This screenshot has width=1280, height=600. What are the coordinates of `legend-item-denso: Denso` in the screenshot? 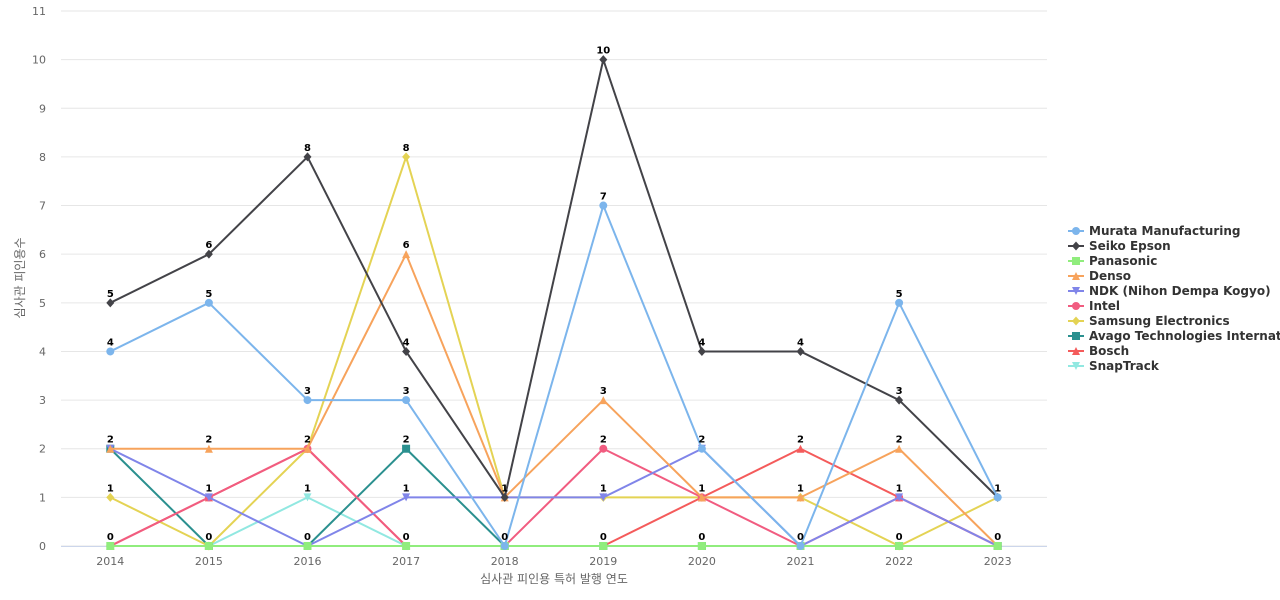 It's located at (1099, 276).